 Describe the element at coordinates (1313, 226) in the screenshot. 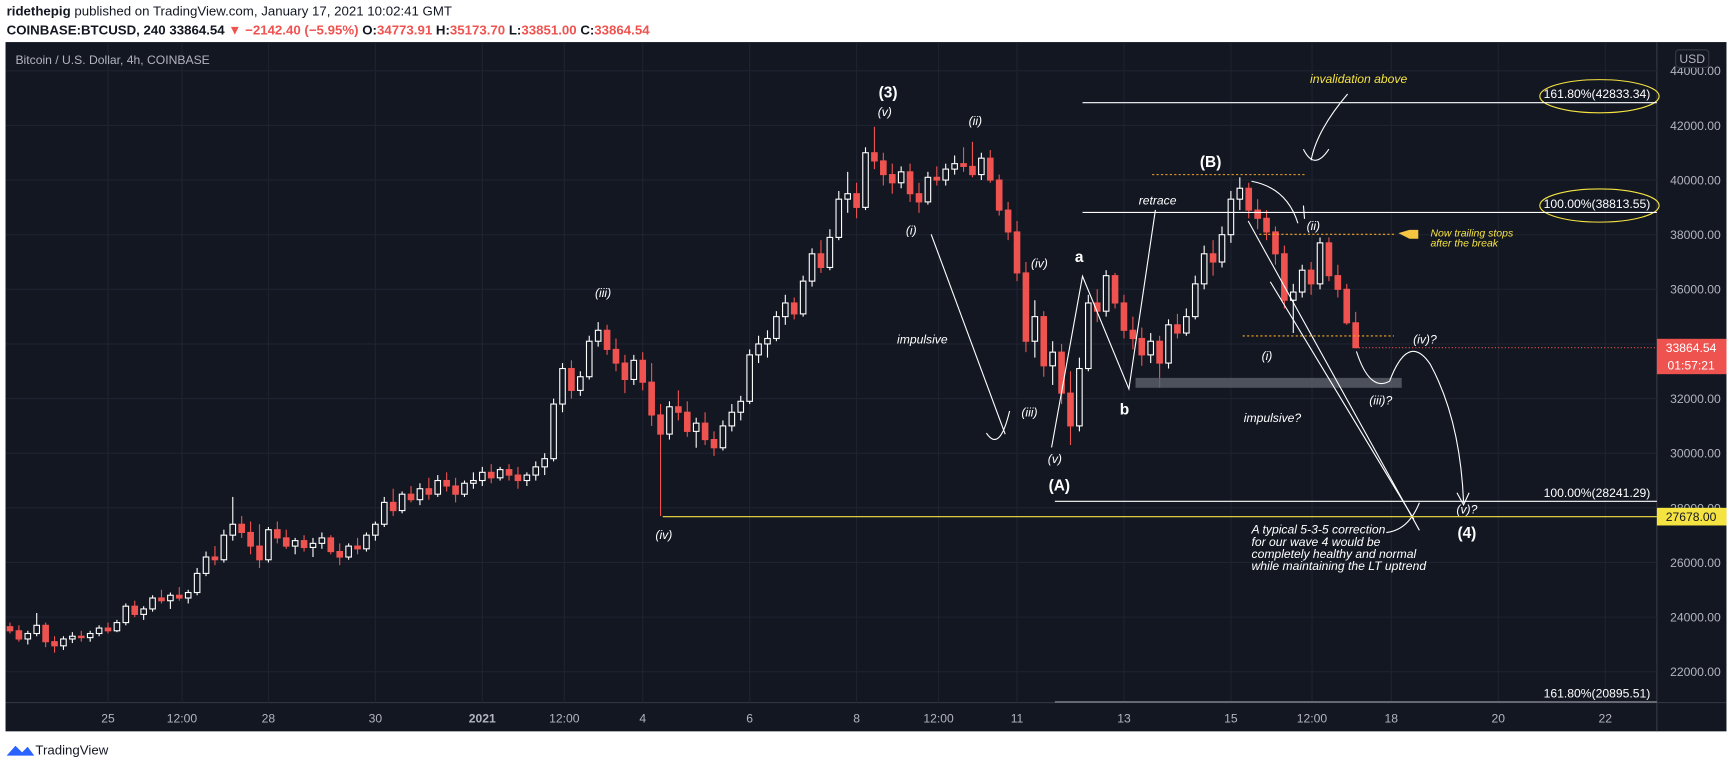

I see `annotation: (ii)` at that location.